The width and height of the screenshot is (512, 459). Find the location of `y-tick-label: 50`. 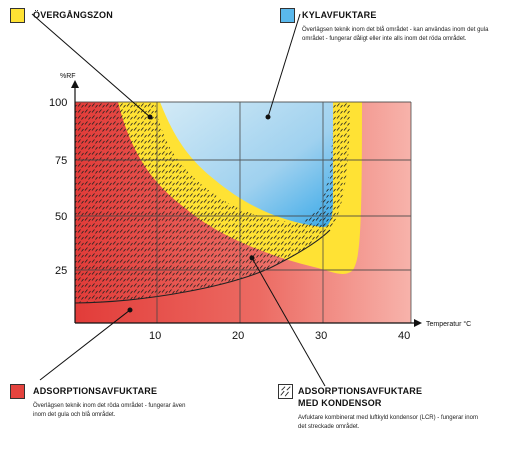

y-tick-label: 50 is located at coordinates (61, 217).